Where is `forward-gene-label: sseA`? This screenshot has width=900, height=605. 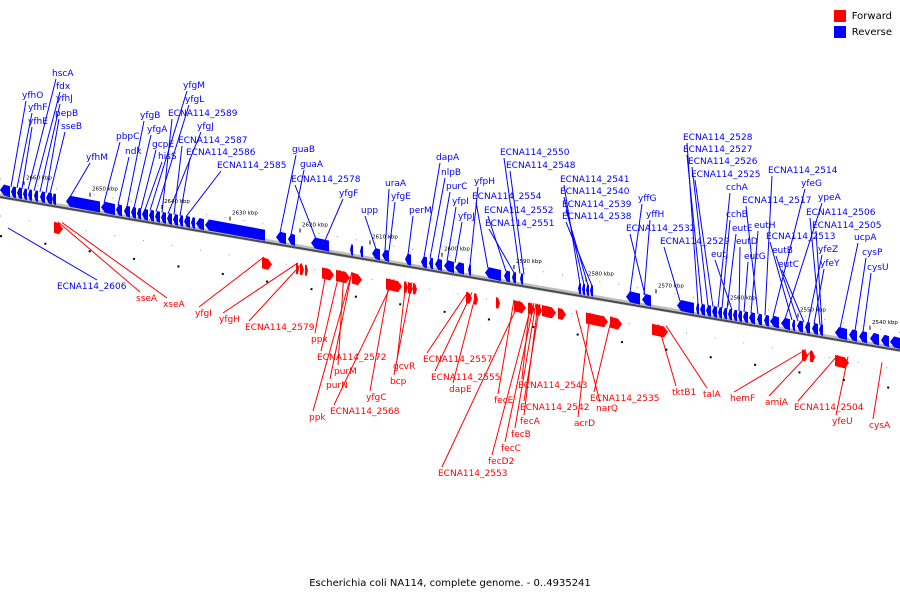 forward-gene-label: sseA is located at coordinates (147, 299).